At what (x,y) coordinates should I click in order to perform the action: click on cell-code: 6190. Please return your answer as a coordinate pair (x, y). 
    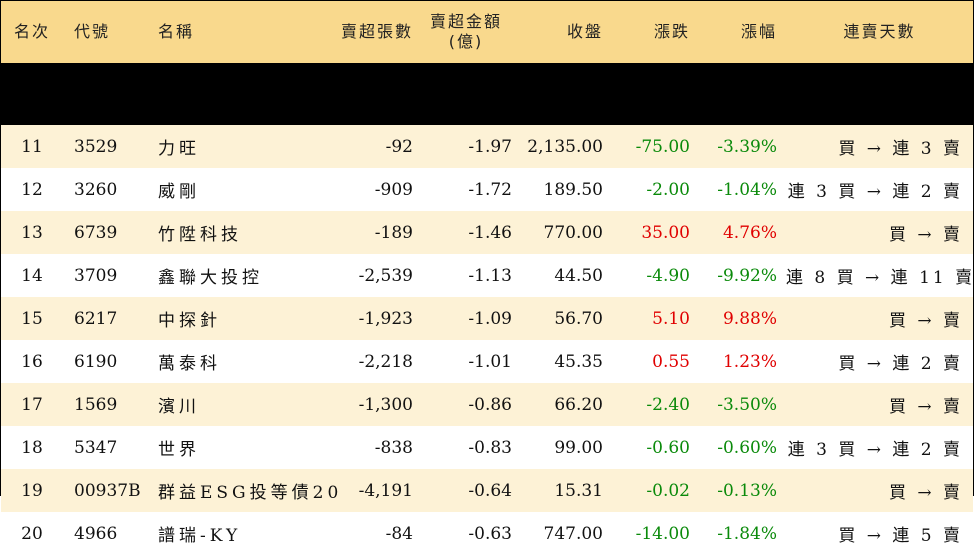
    Looking at the image, I should click on (96, 361).